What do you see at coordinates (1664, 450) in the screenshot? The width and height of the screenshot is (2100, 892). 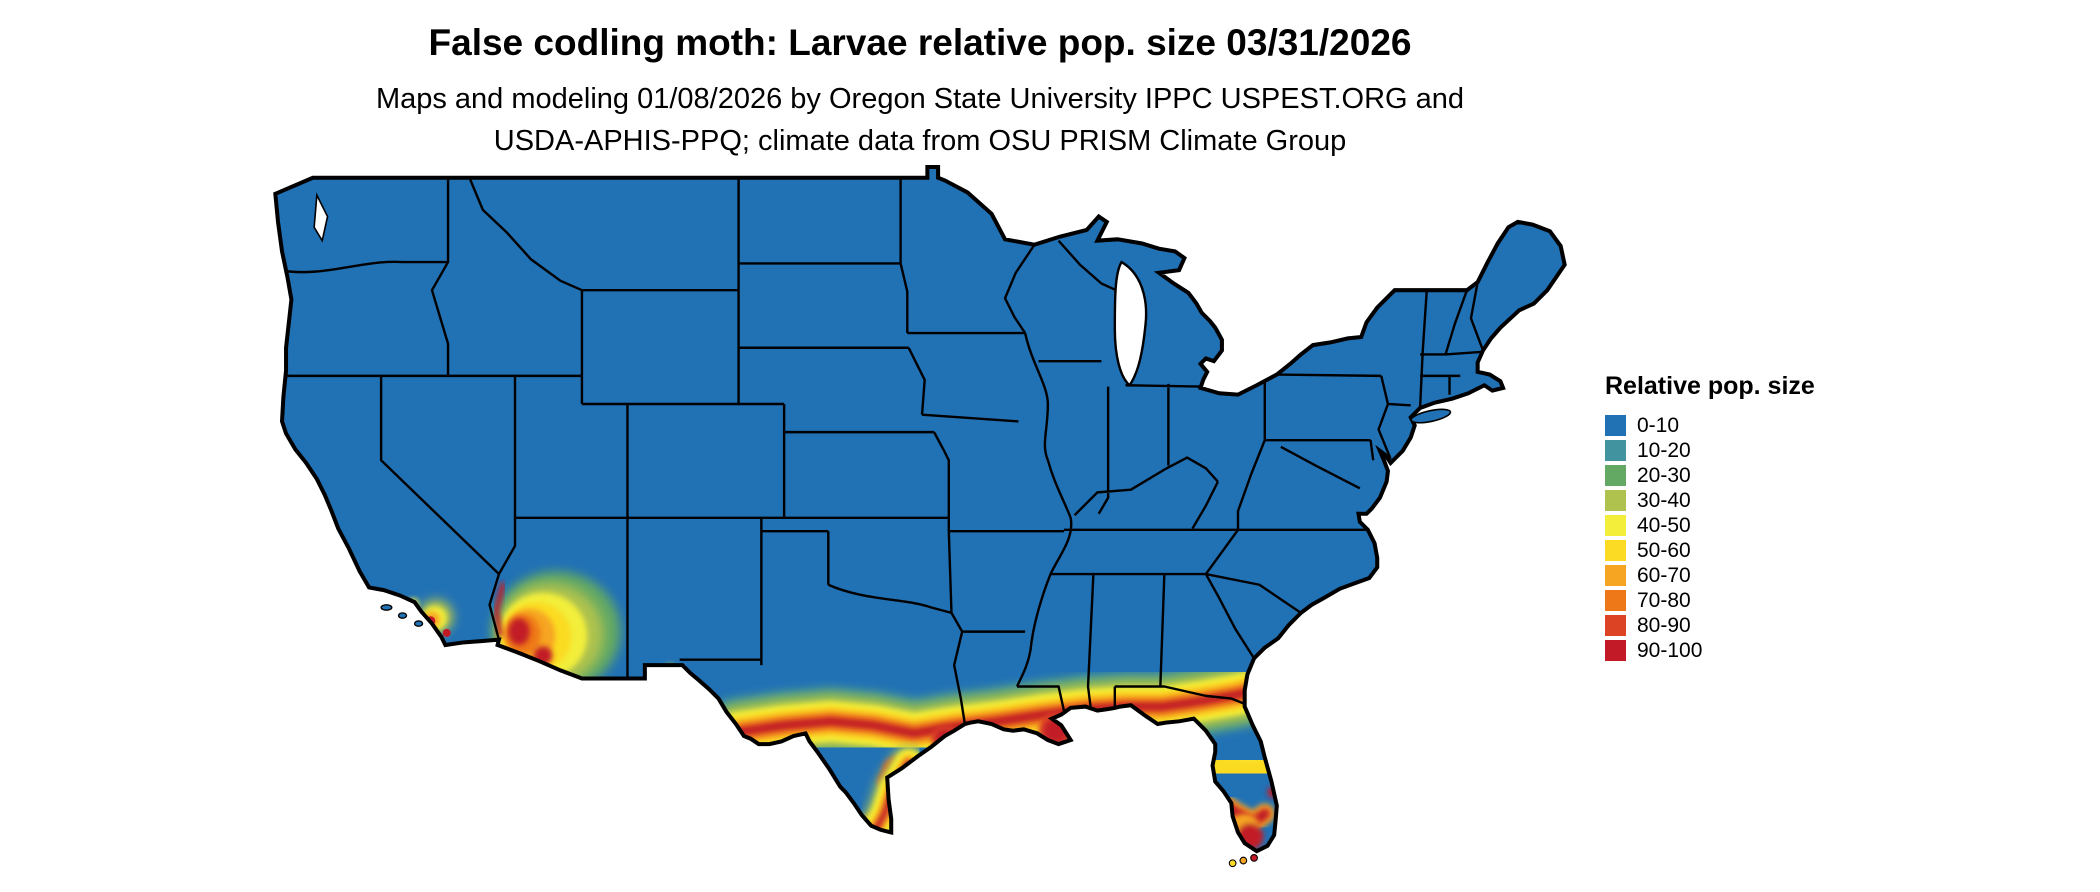 I see `legend-label: 10-20` at bounding box center [1664, 450].